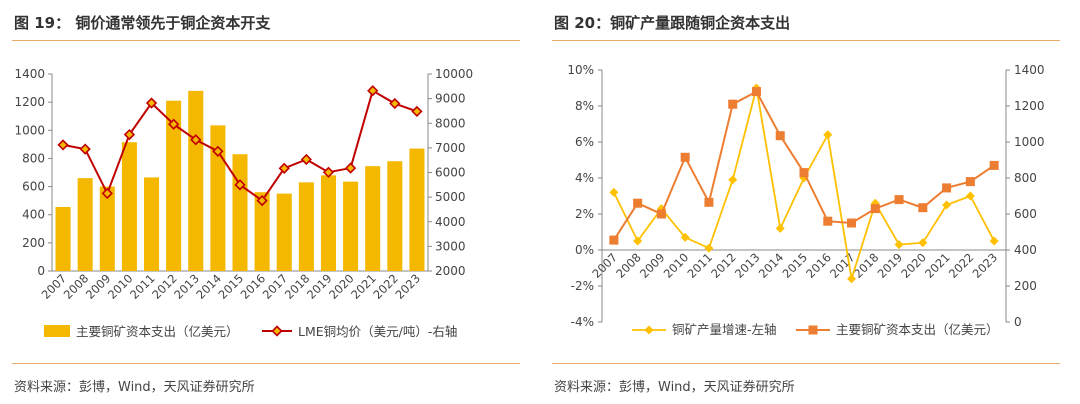  I want to click on growth-point-2017, so click(852, 279).